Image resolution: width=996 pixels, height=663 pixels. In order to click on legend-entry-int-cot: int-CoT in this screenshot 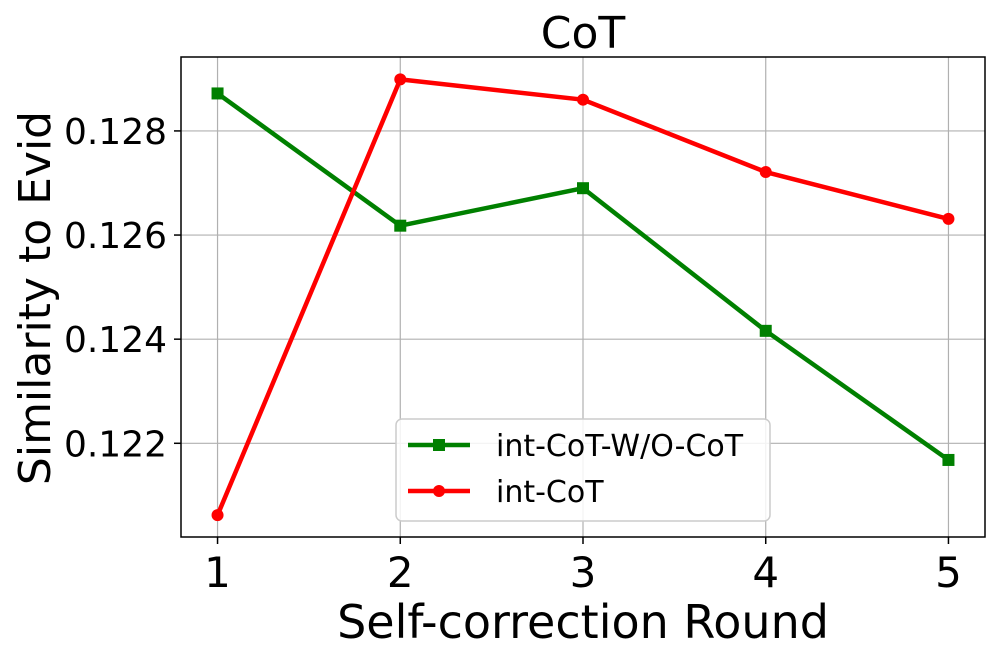, I will do `click(506, 492)`.